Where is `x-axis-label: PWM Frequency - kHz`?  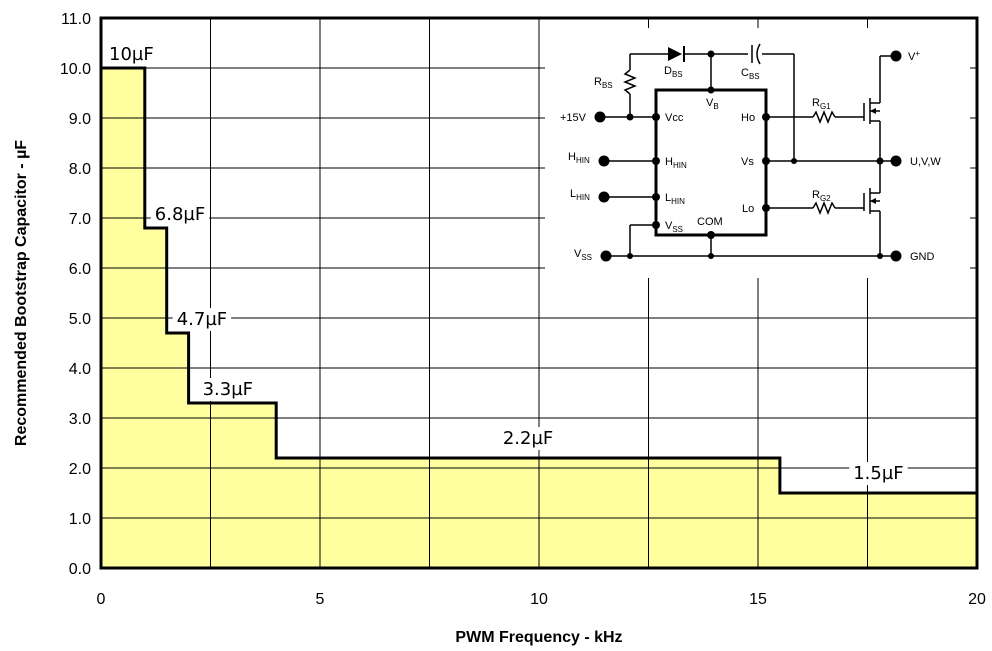 x-axis-label: PWM Frequency - kHz is located at coordinates (538, 637).